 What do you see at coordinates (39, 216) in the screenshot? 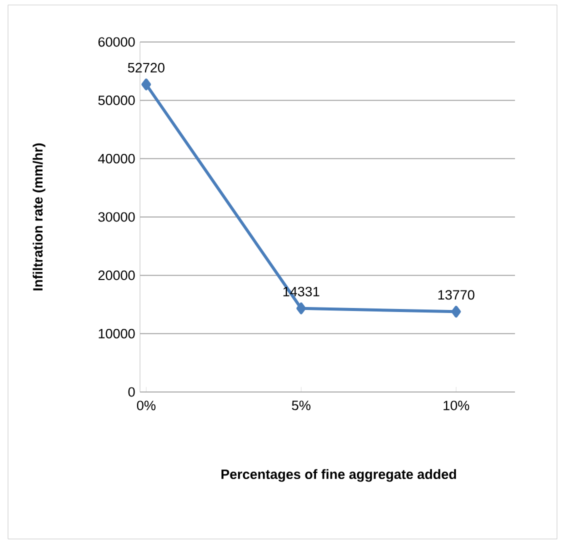
I see `y-axis-title: Infiltration rate (mm/hr)` at bounding box center [39, 216].